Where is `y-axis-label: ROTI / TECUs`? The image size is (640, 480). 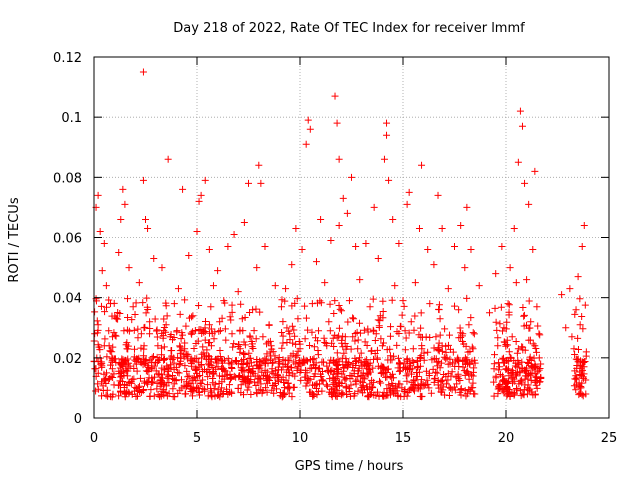 y-axis-label: ROTI / TECUs is located at coordinates (14, 239).